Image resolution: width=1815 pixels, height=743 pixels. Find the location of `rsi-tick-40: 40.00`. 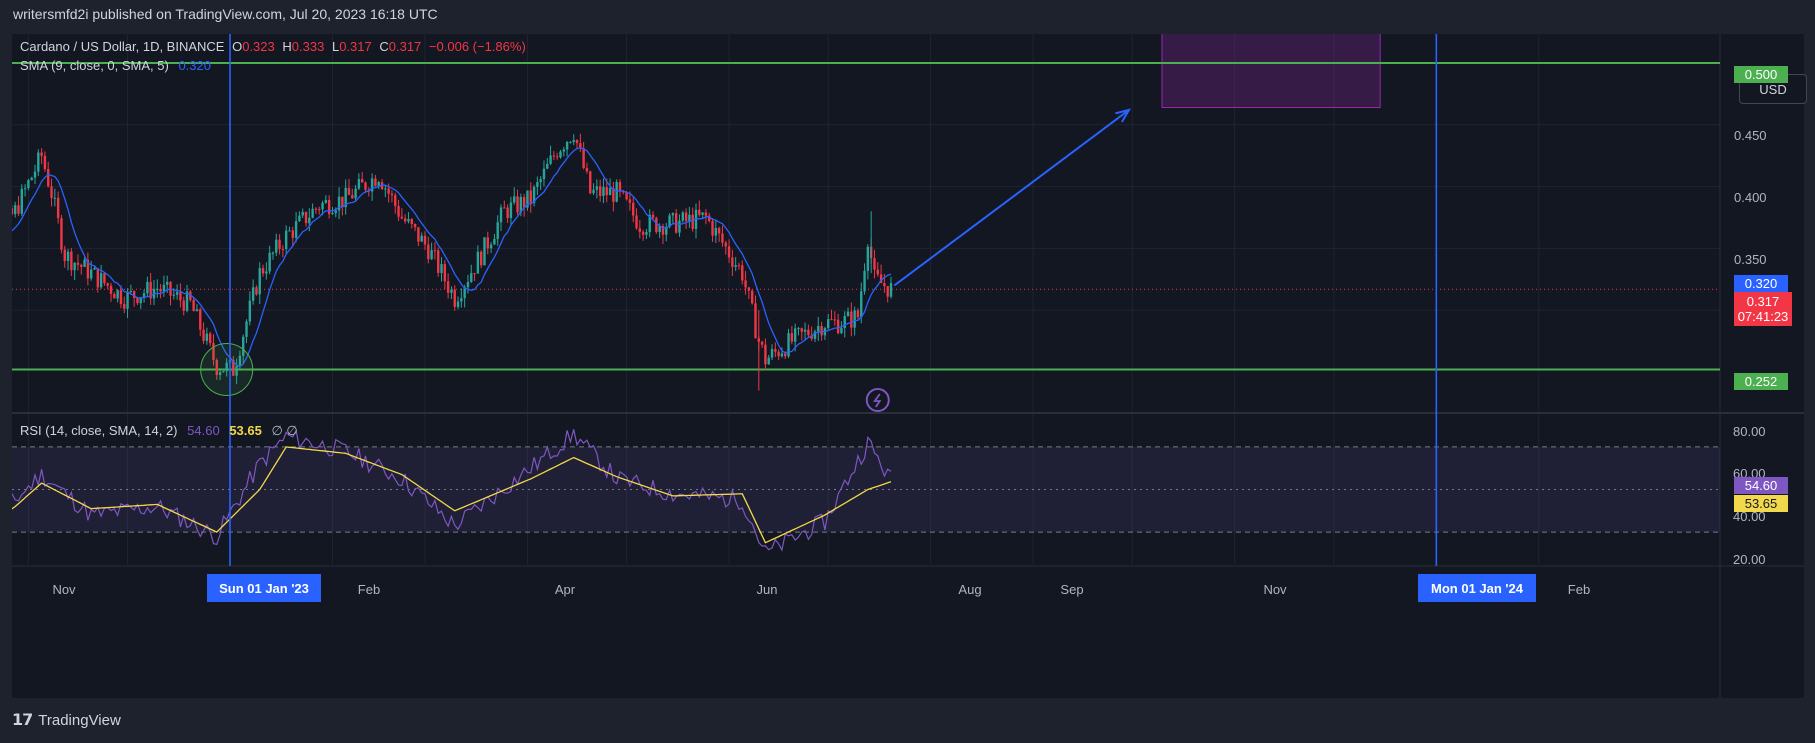

rsi-tick-40: 40.00 is located at coordinates (1749, 516).